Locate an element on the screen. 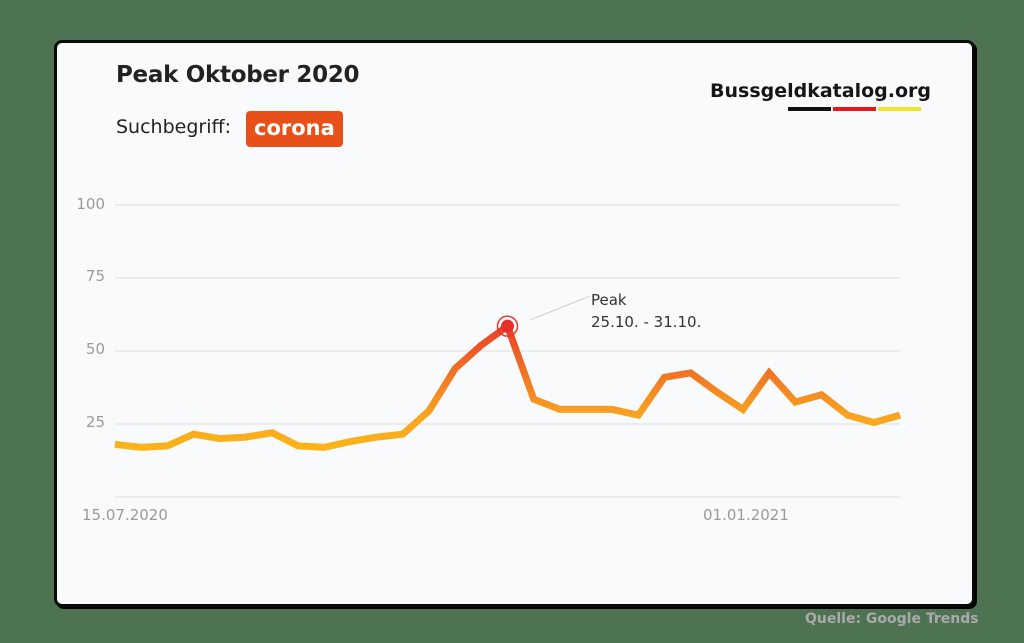 The width and height of the screenshot is (1024, 643). search-label: Suchbegriff: is located at coordinates (173, 127).